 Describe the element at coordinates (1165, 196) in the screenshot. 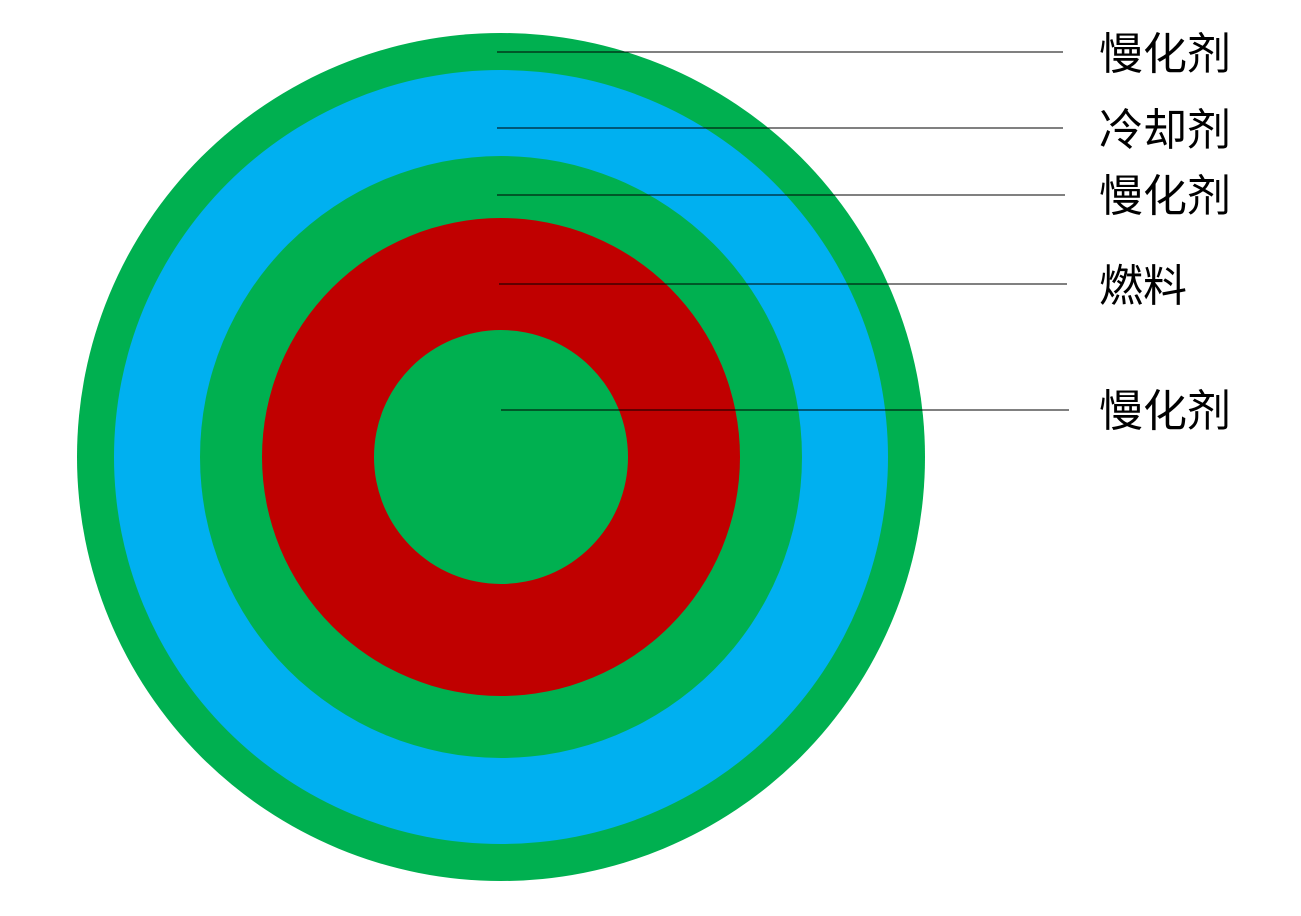

I see `middle-moderator-label: 慢化剂` at that location.